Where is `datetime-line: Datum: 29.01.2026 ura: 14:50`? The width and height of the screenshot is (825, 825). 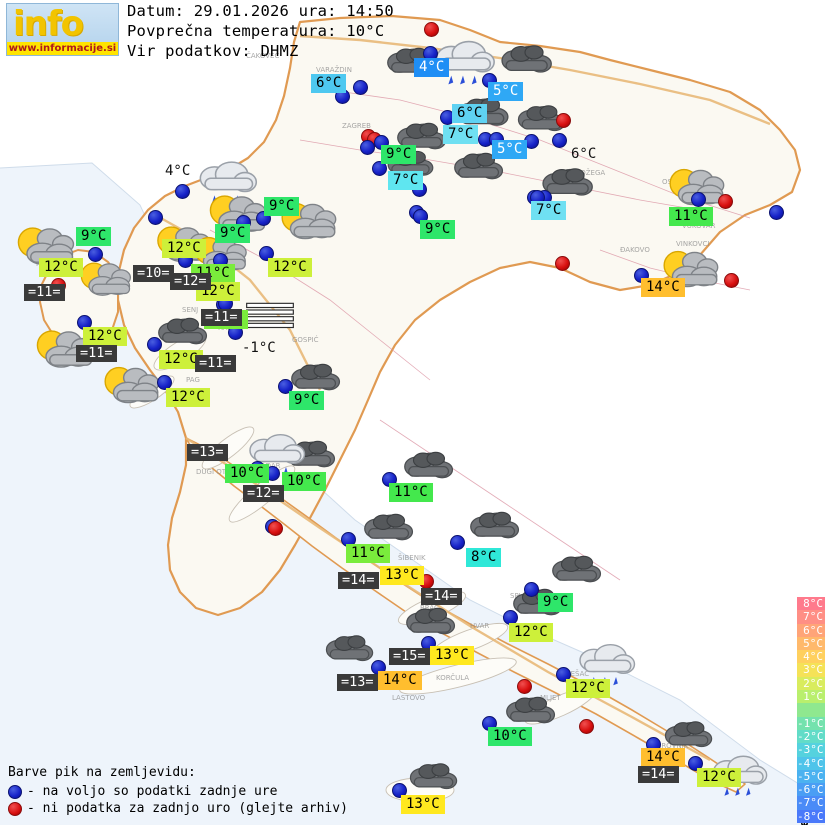 datetime-line: Datum: 29.01.2026 ura: 14:50 is located at coordinates (260, 11).